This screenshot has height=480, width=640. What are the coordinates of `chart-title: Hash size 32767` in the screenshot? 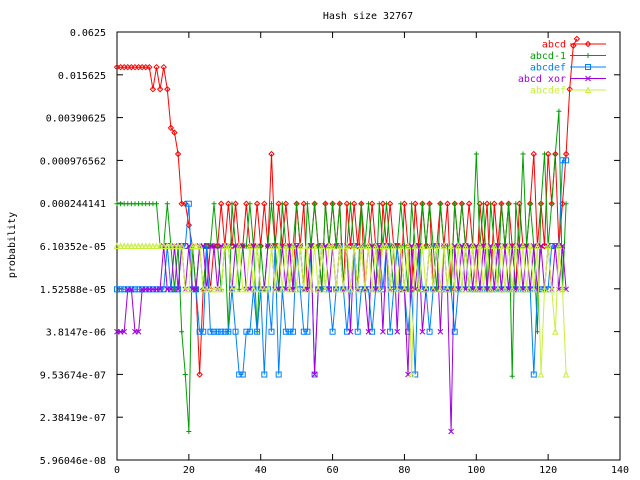 It's located at (368, 16).